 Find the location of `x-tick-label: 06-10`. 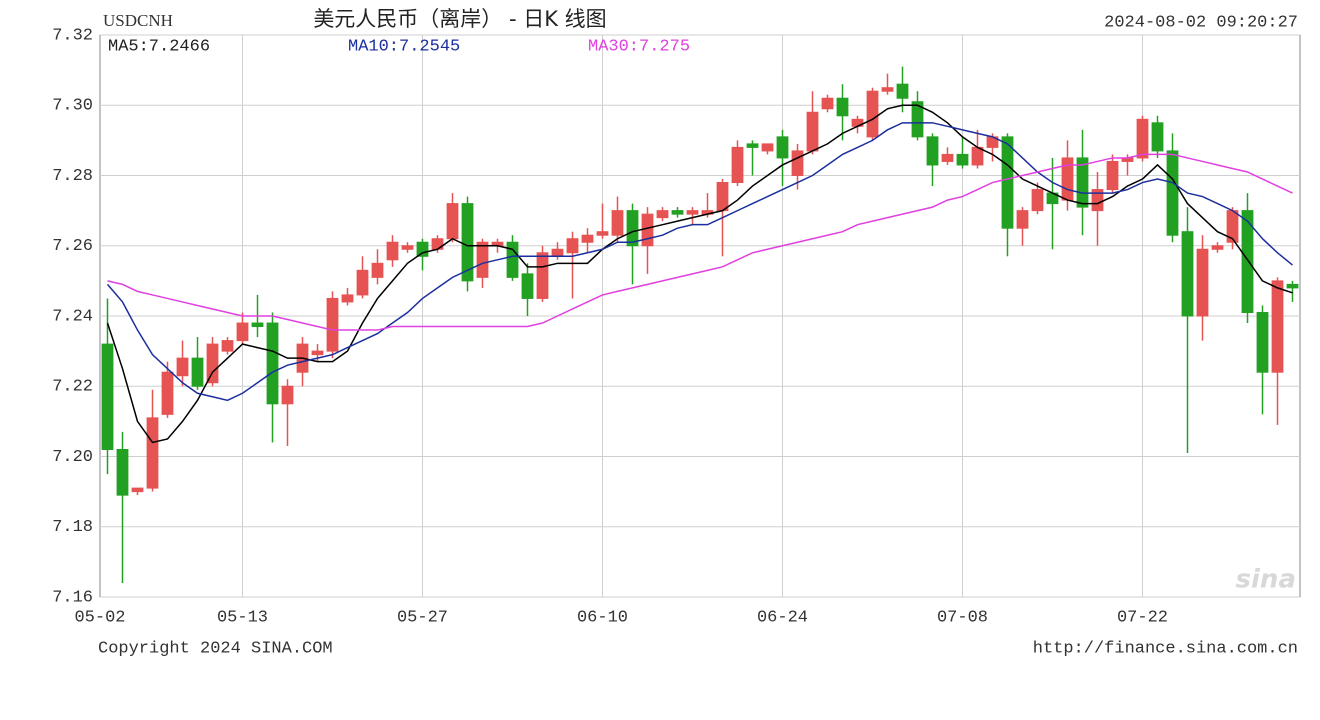

x-tick-label: 06-10 is located at coordinates (602, 617).